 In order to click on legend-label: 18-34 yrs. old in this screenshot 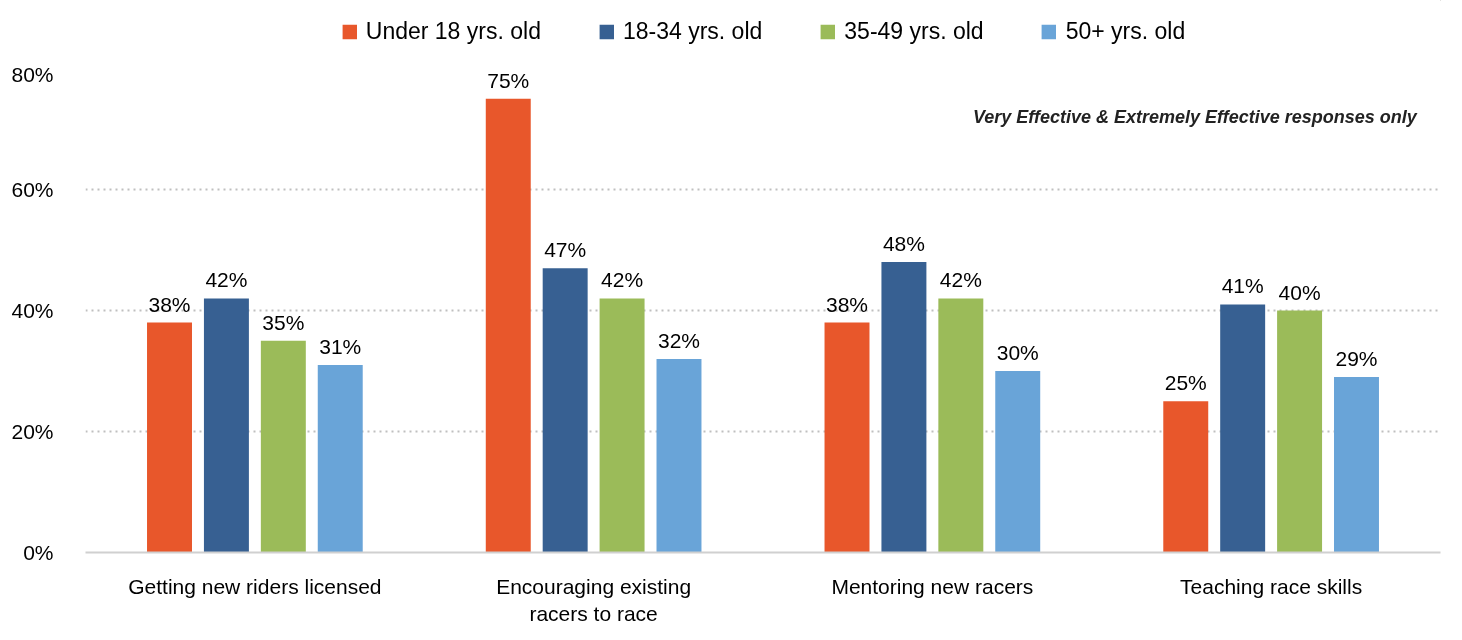, I will do `click(692, 31)`.